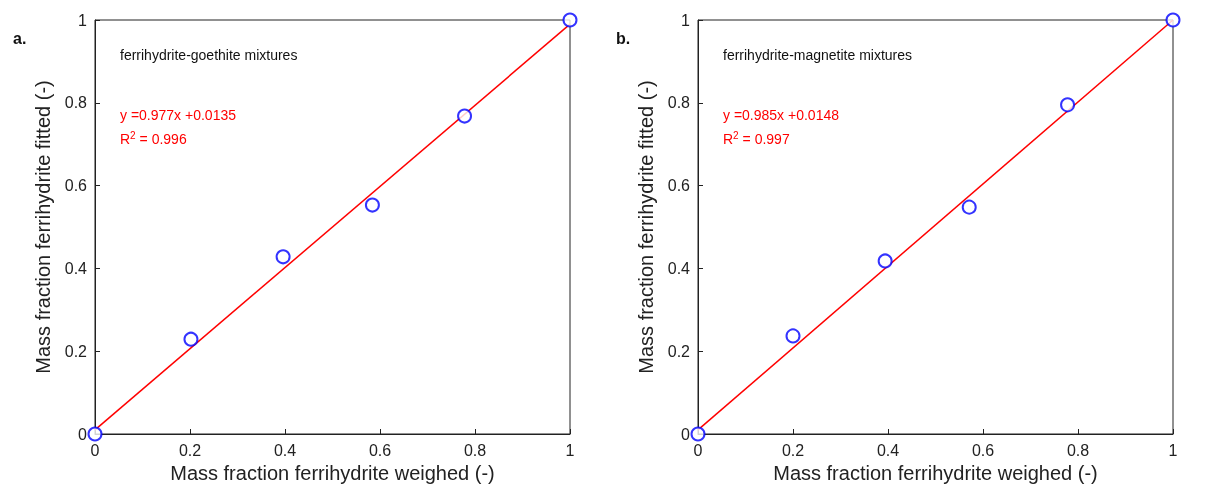 The height and width of the screenshot is (492, 1206). Describe the element at coordinates (818, 55) in the screenshot. I see `annotation: ferrihydrite-magnetite mixtures` at that location.